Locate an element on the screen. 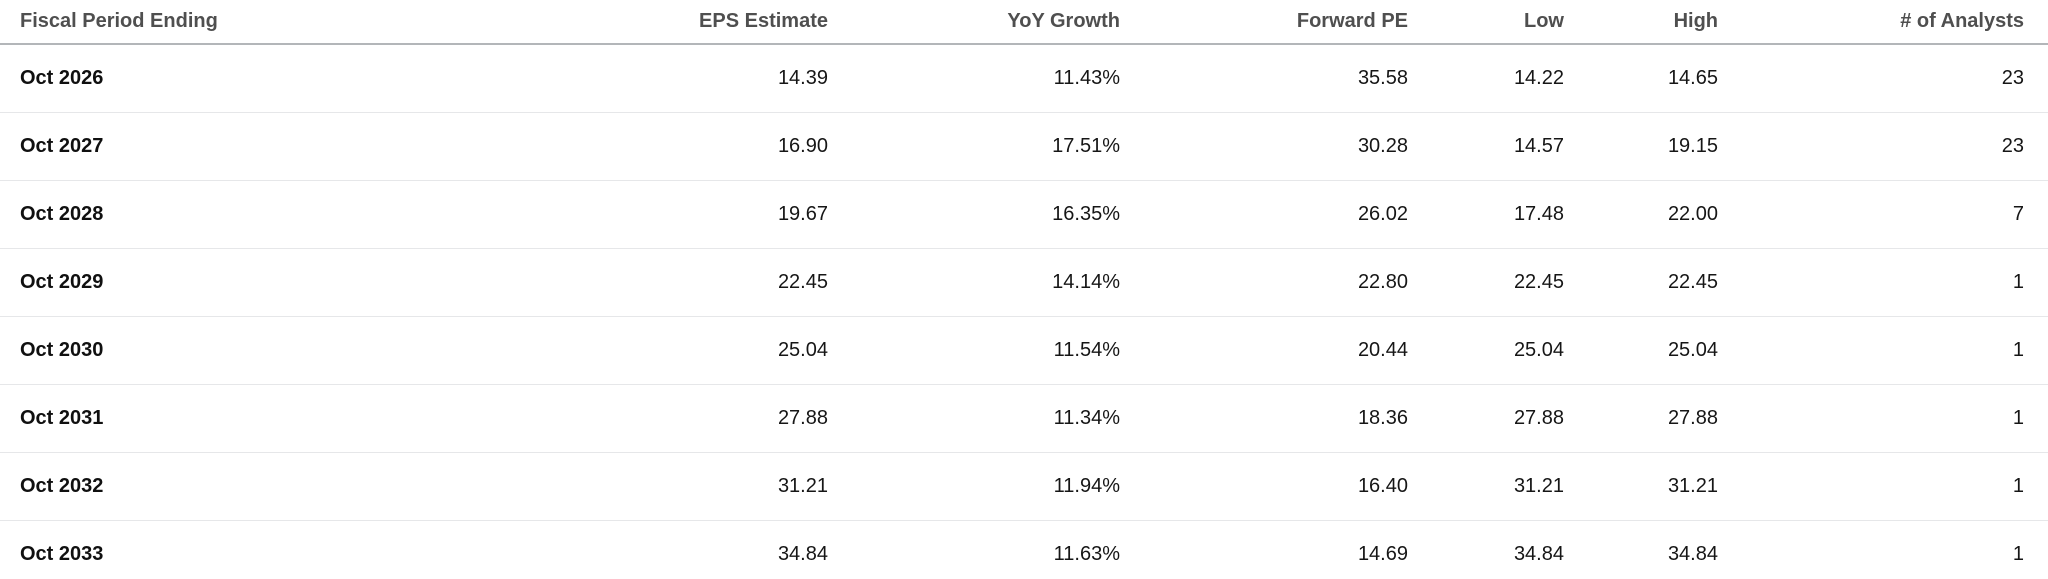 The image size is (2048, 579). cell-eps-estimate: 25.04 is located at coordinates (641, 350).